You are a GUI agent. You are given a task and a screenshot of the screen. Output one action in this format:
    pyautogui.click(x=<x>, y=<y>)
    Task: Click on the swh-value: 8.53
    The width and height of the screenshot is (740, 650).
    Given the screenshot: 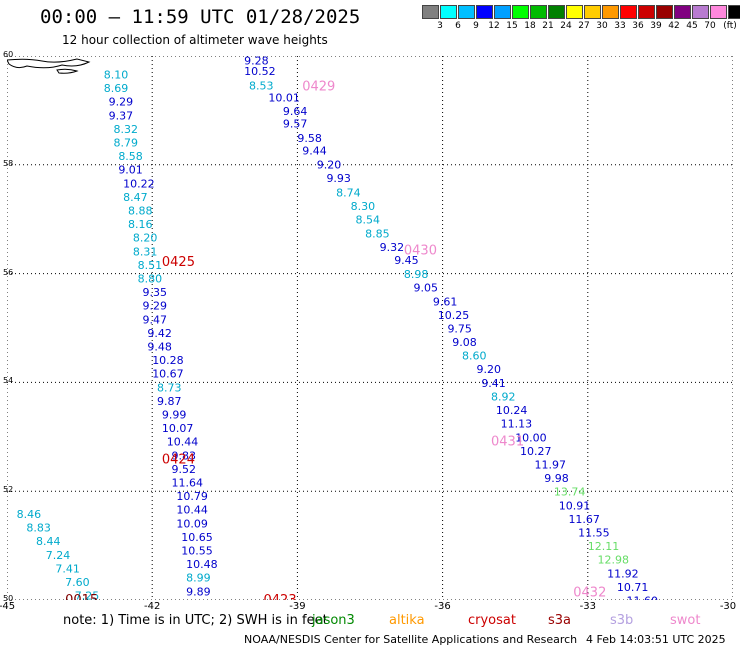 What is the action you would take?
    pyautogui.click(x=261, y=85)
    